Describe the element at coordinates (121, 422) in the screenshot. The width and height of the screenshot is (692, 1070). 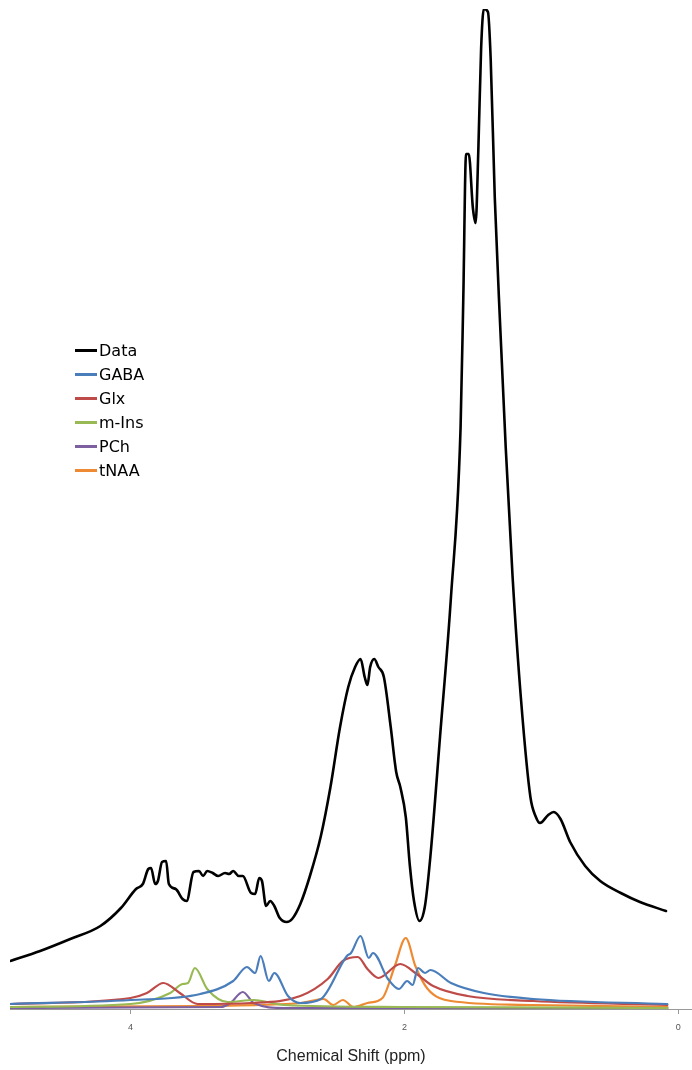
I see `legend-label: m-Ins` at that location.